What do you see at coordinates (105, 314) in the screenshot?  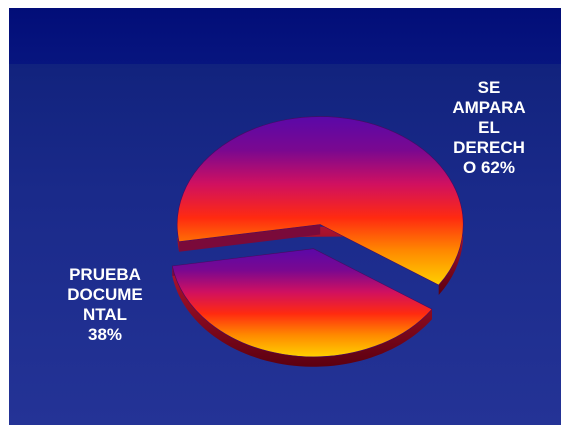 I see `slice-label-line: NTAL` at bounding box center [105, 314].